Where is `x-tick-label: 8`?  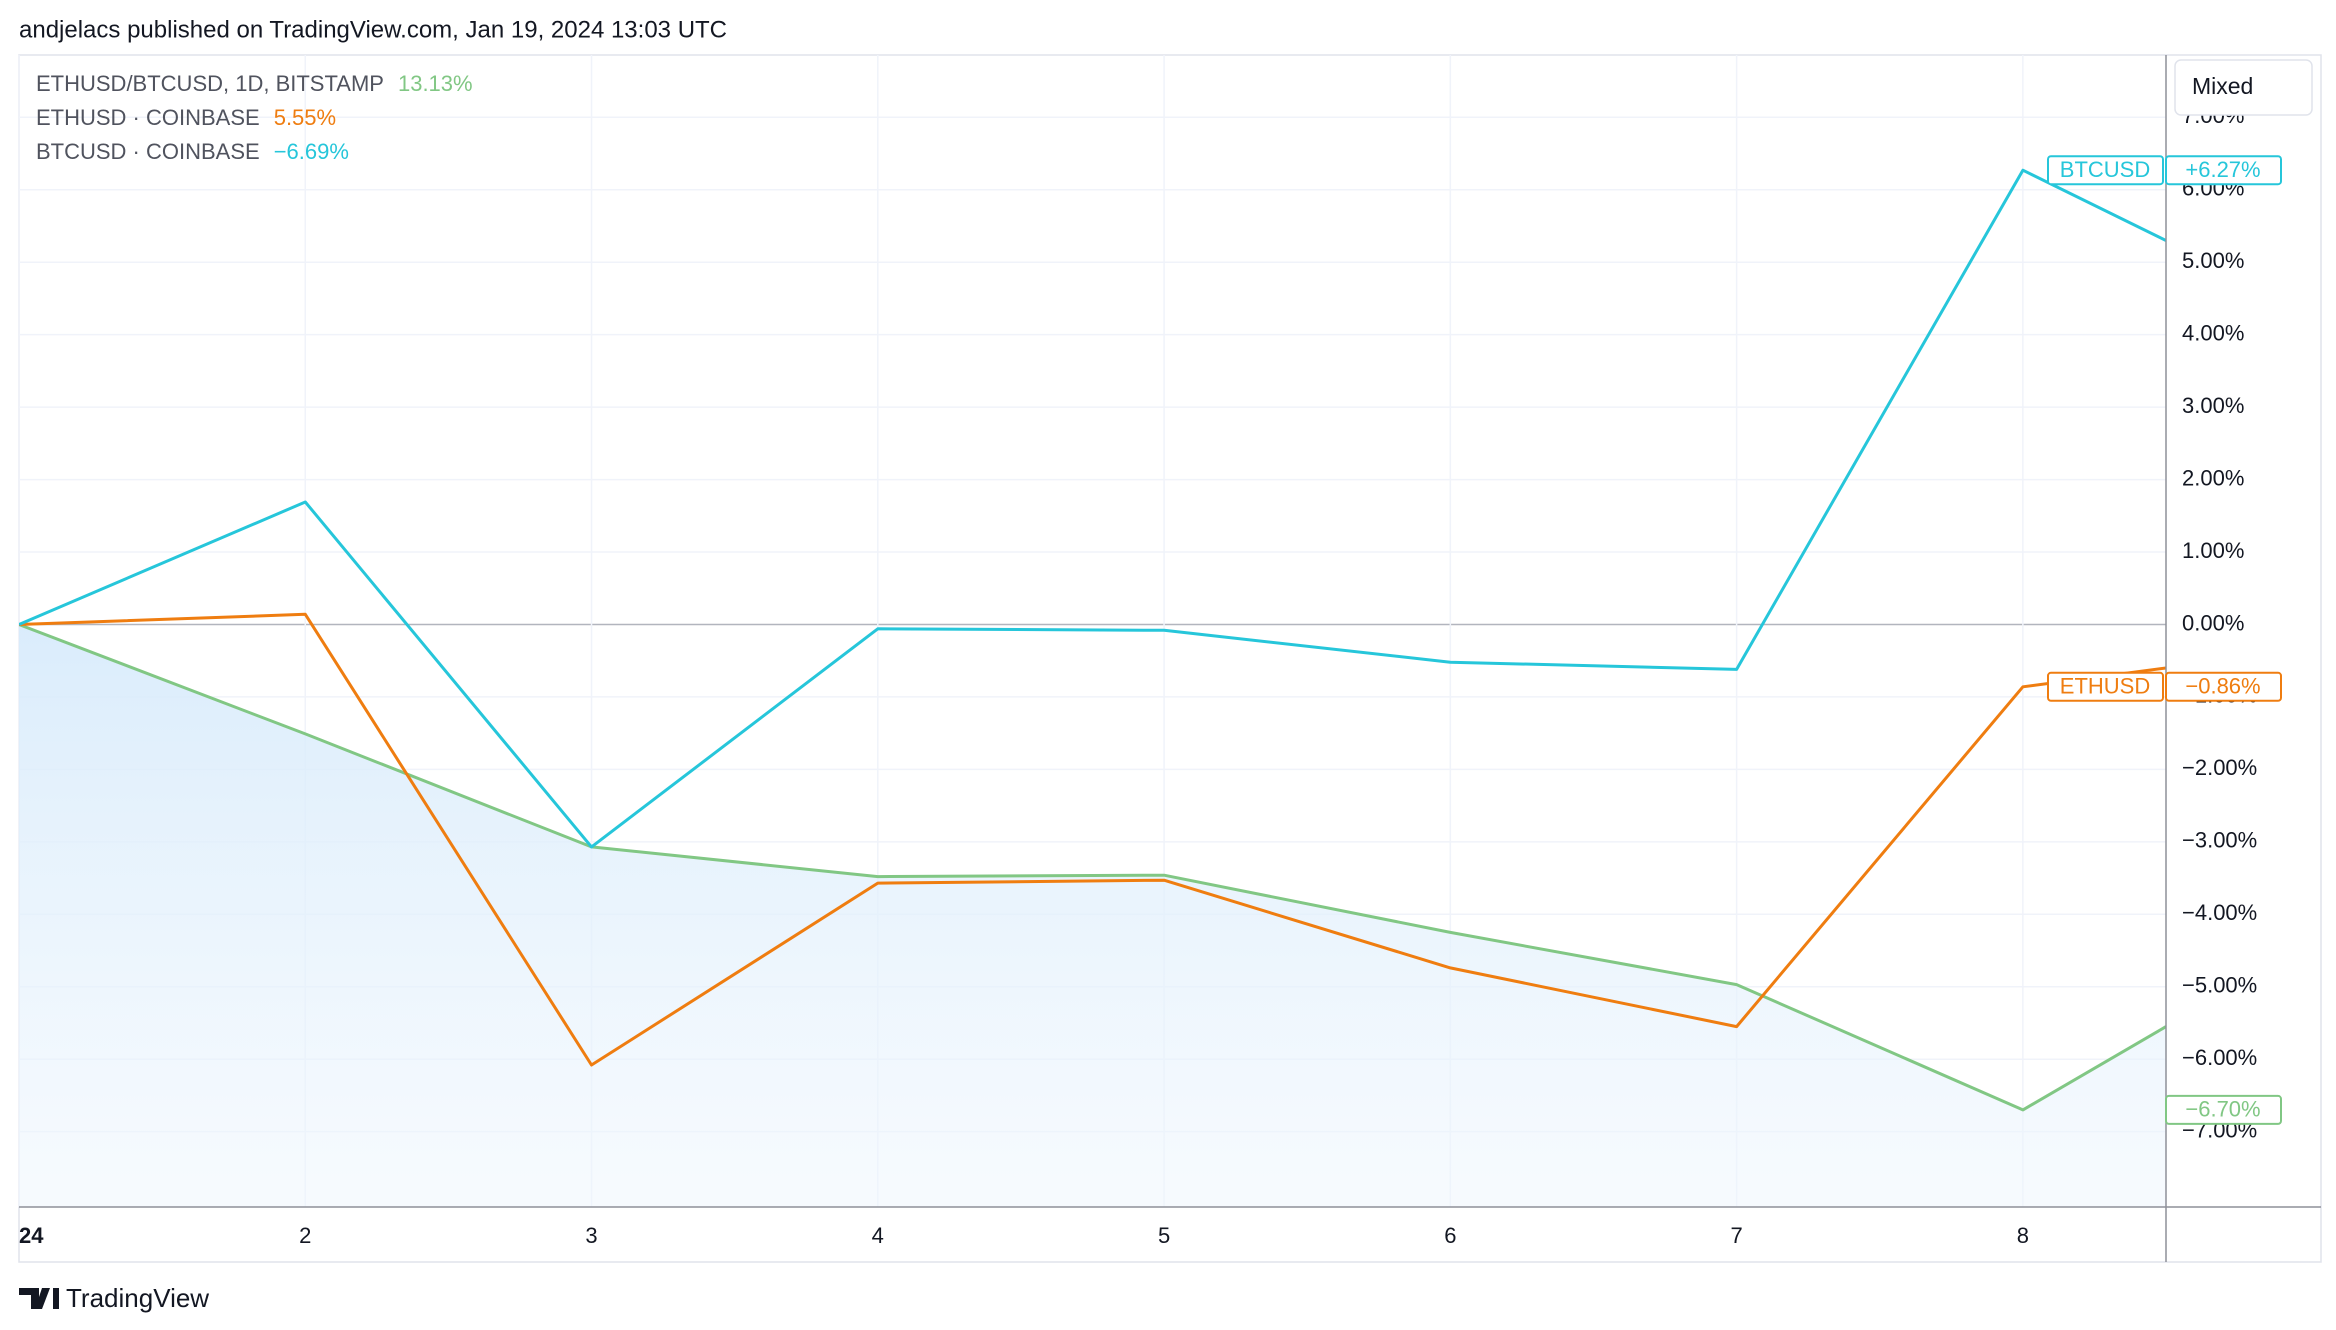 x-tick-label: 8 is located at coordinates (2023, 1235).